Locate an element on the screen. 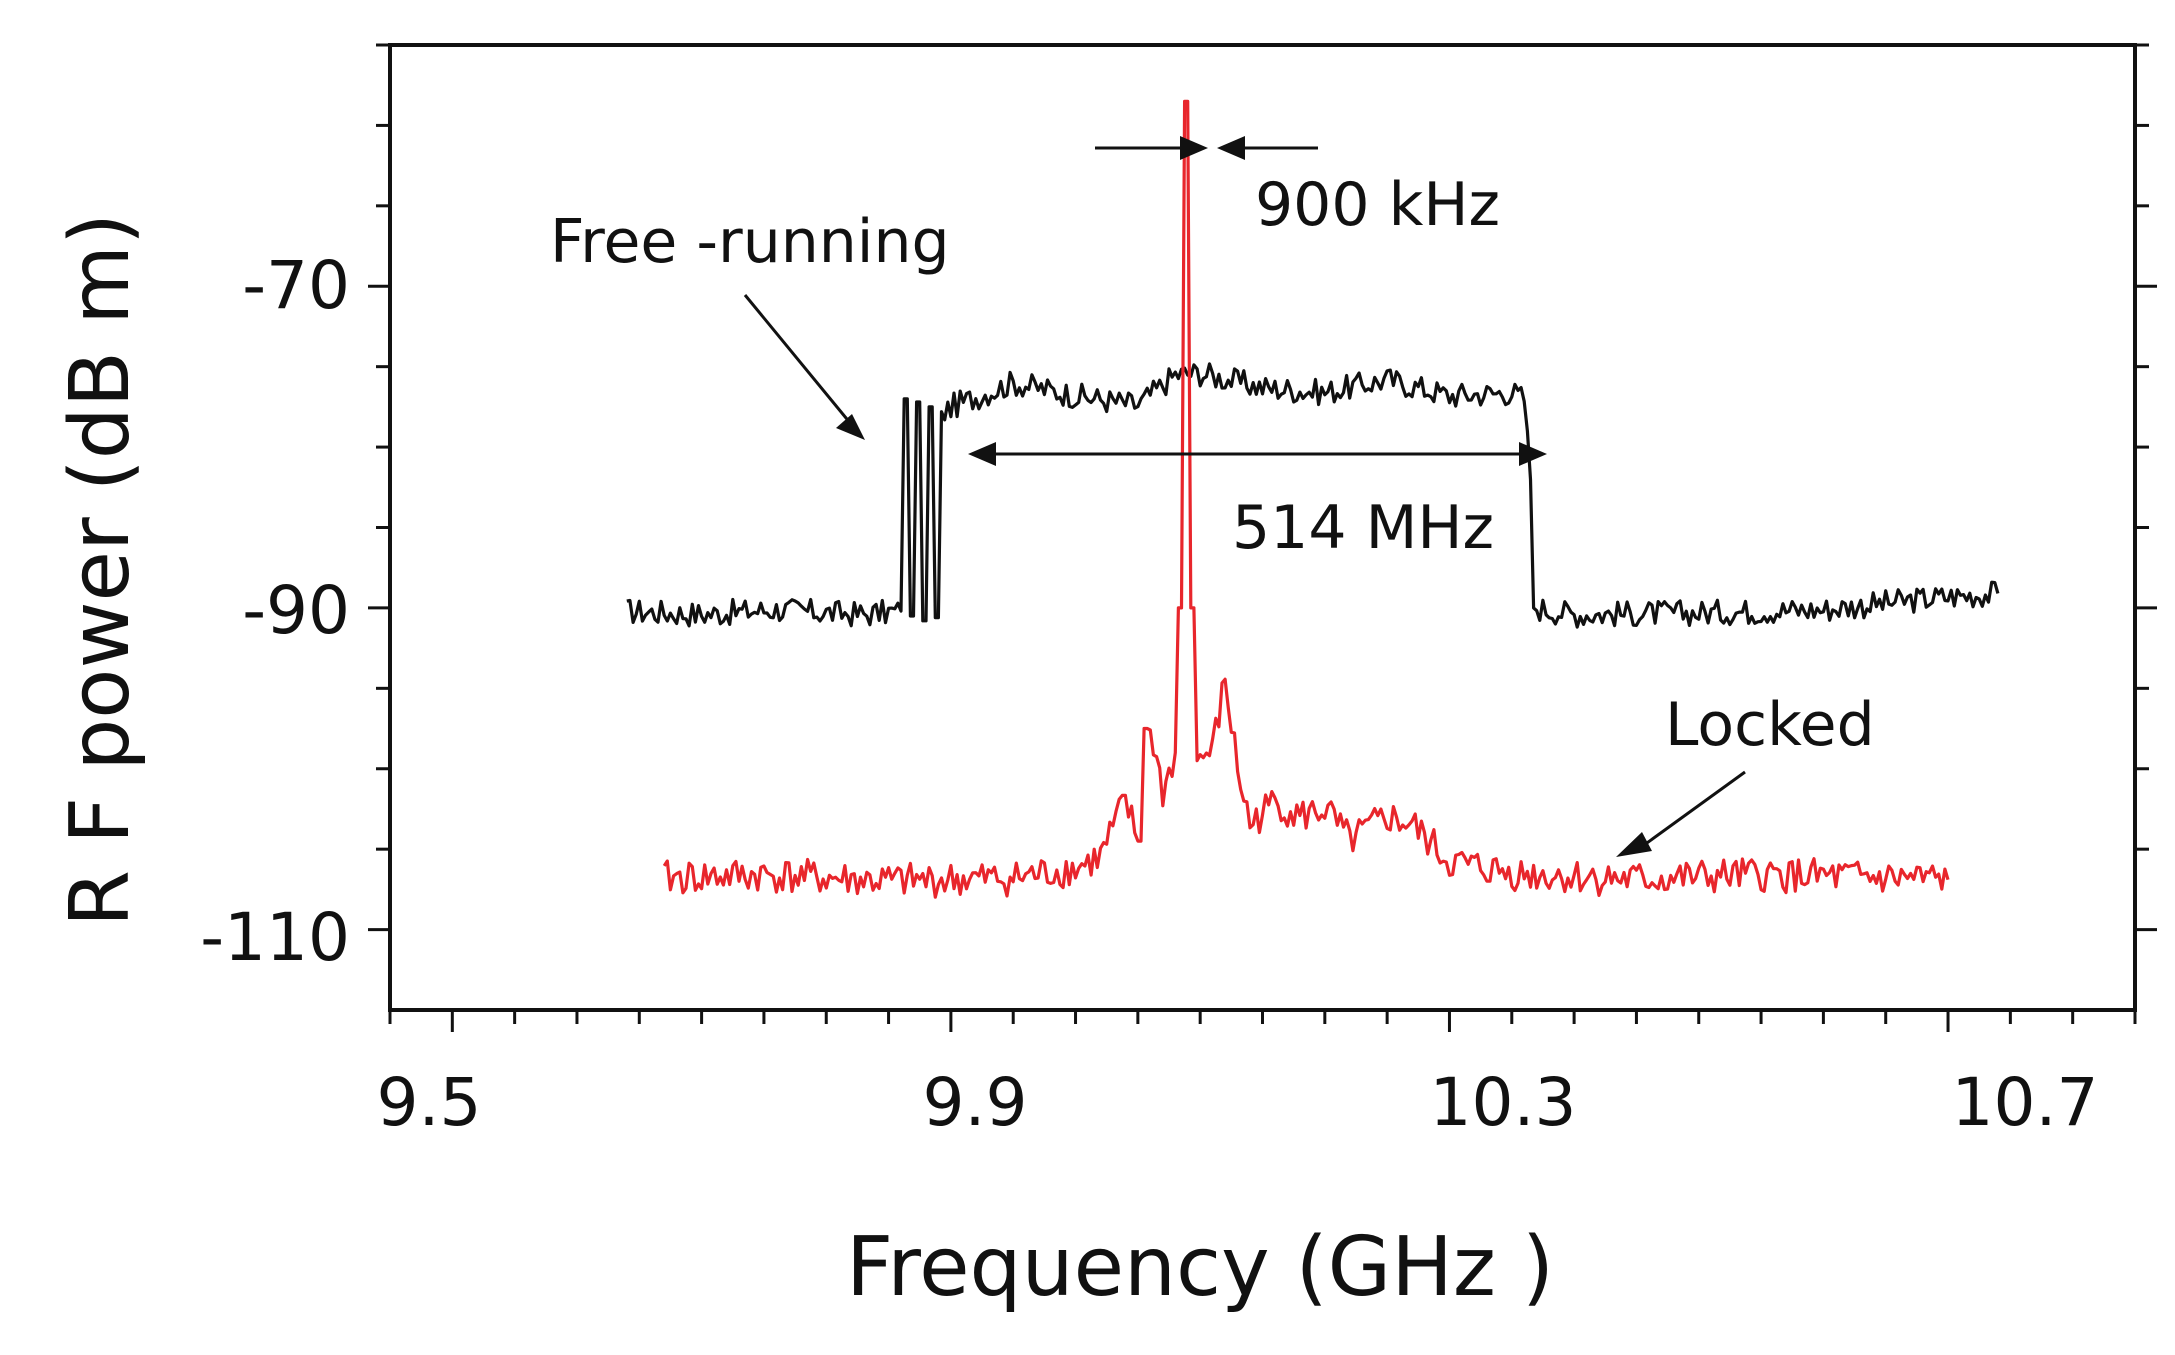 The width and height of the screenshot is (2175, 1355). arrowhead-514mhz-right is located at coordinates (1533, 454).